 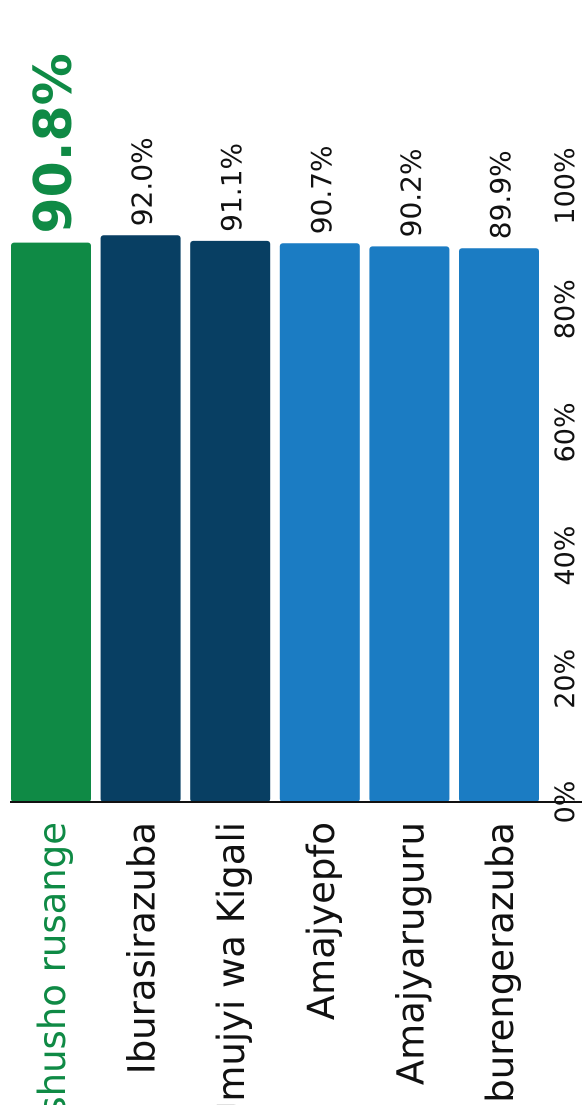 I want to click on tick-label-5: 100%, so click(x=565, y=185).